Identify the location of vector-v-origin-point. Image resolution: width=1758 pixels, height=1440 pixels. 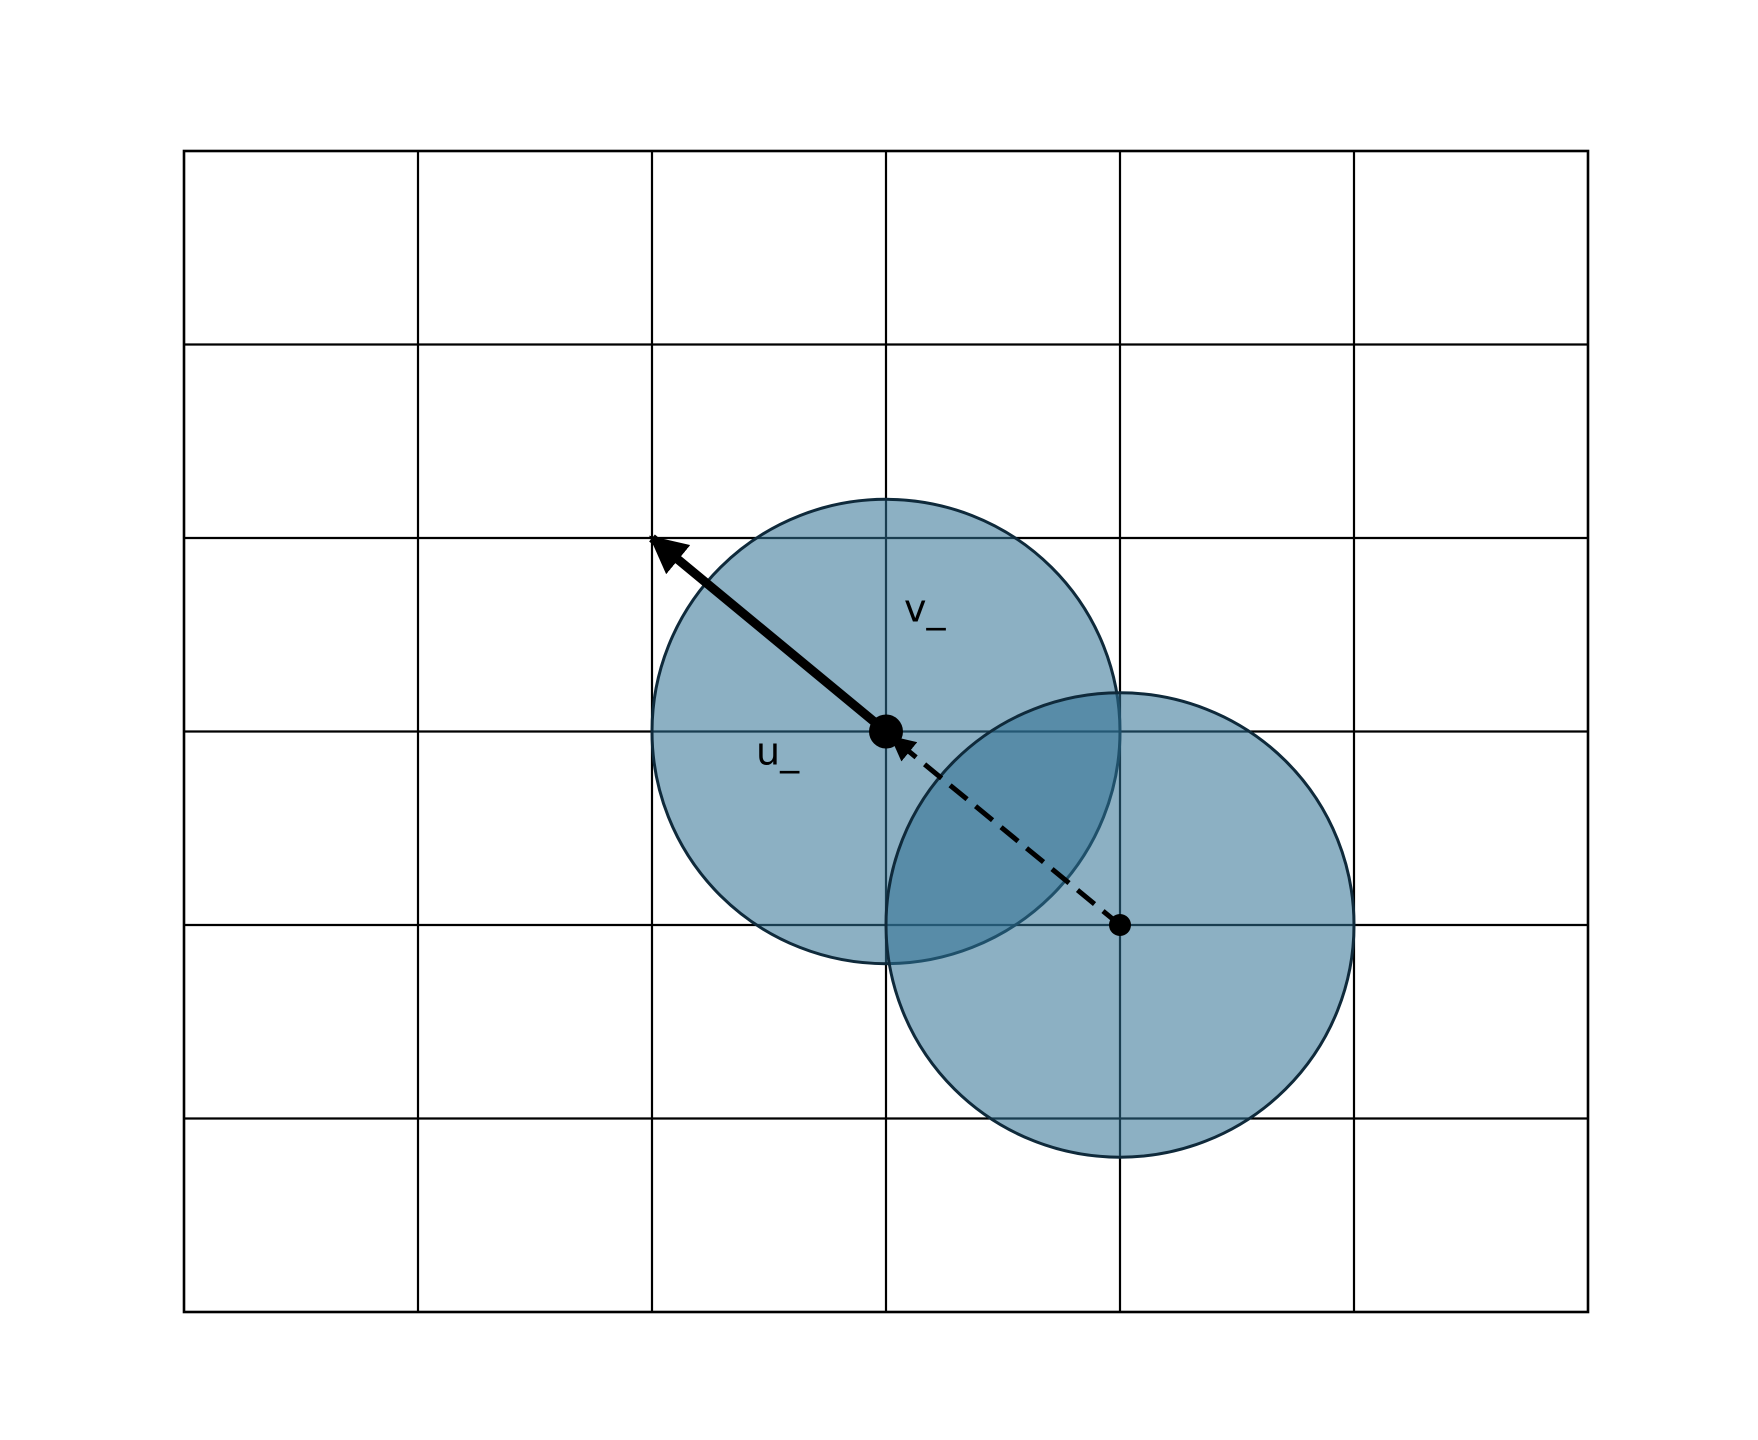
(1120, 925).